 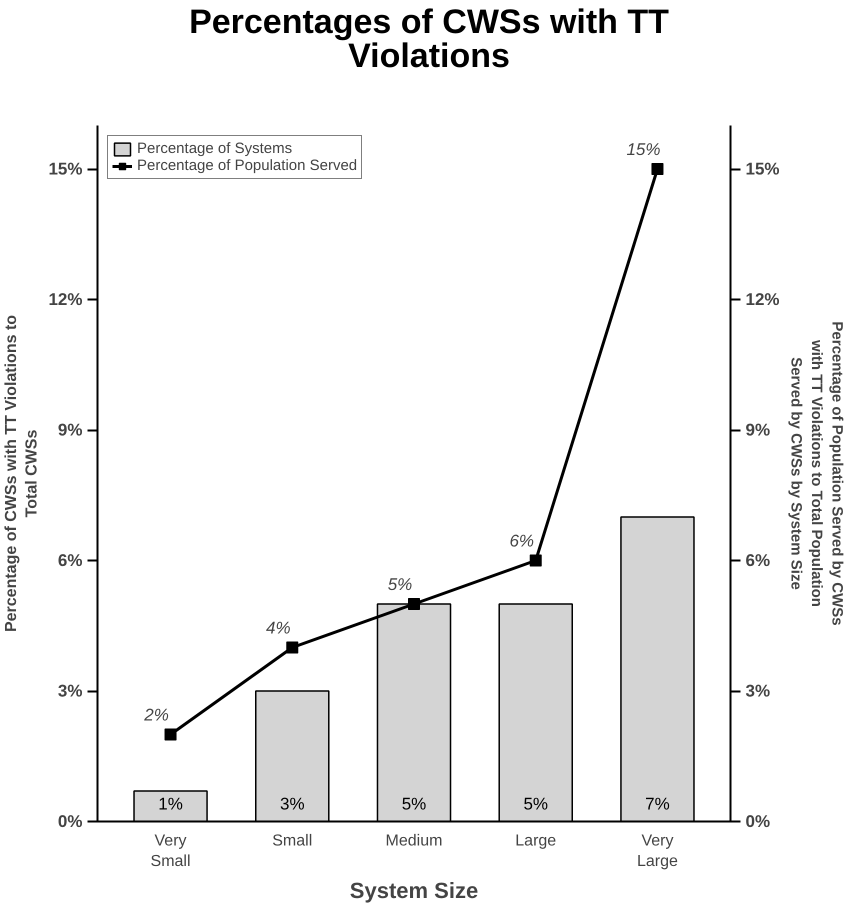 I want to click on y-tick-label: 9%, so click(x=70, y=430).